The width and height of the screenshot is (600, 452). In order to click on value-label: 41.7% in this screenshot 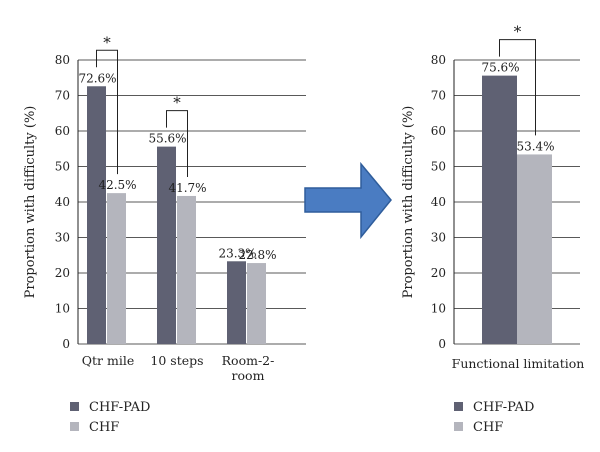, I will do `click(187, 188)`.